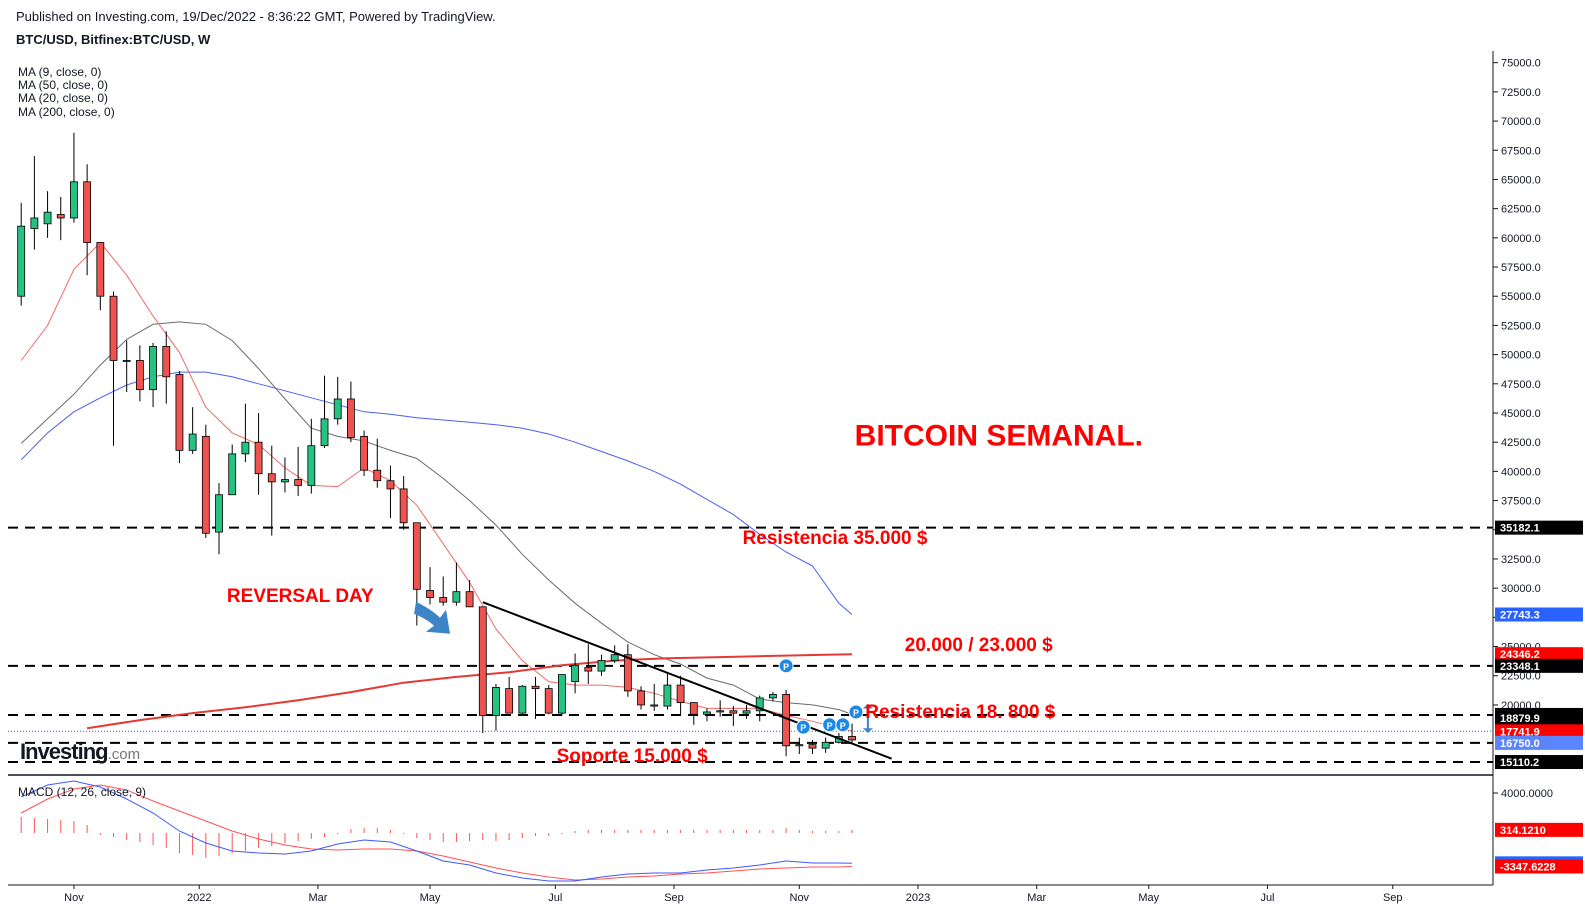 The width and height of the screenshot is (1585, 919). What do you see at coordinates (1521, 93) in the screenshot?
I see `y-tick-label: 72500.0` at bounding box center [1521, 93].